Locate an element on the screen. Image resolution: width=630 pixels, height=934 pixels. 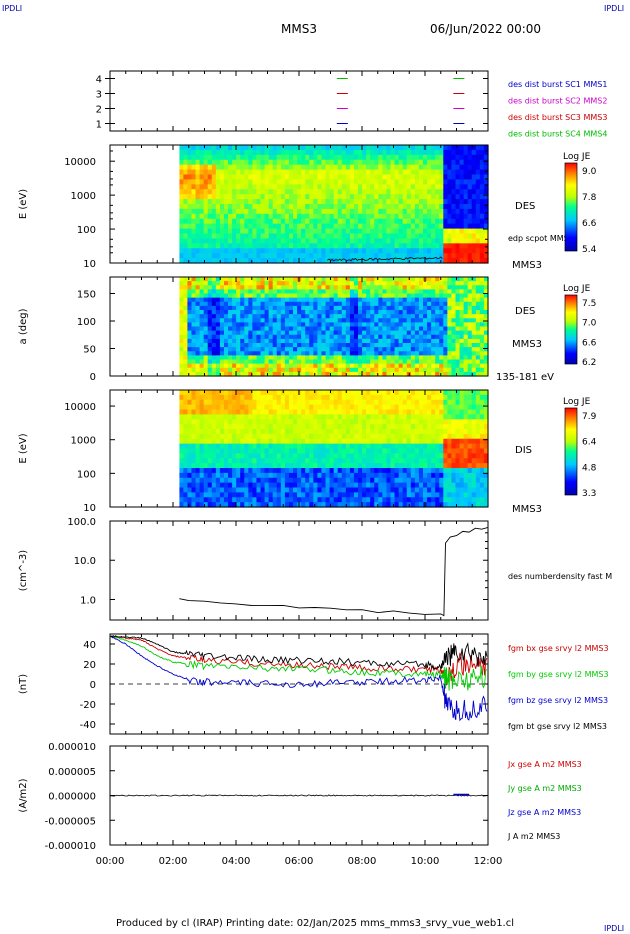
des-energy-spacecraft-label: MMS3 is located at coordinates (527, 265).